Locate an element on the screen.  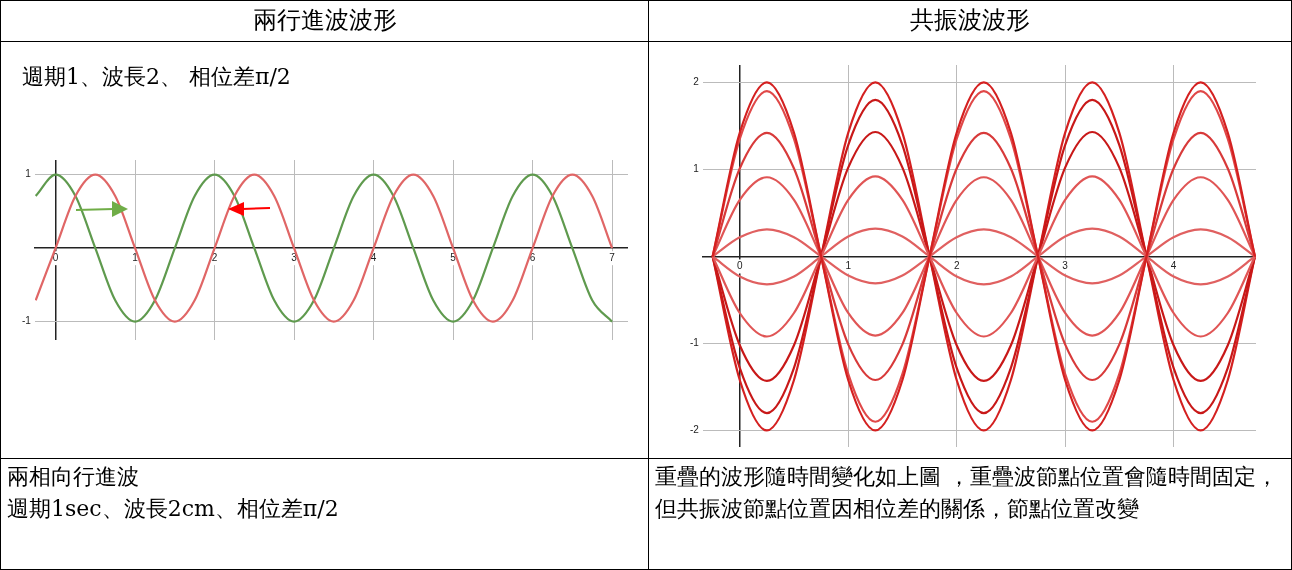
y-tick-label: -2 is located at coordinates (694, 430).